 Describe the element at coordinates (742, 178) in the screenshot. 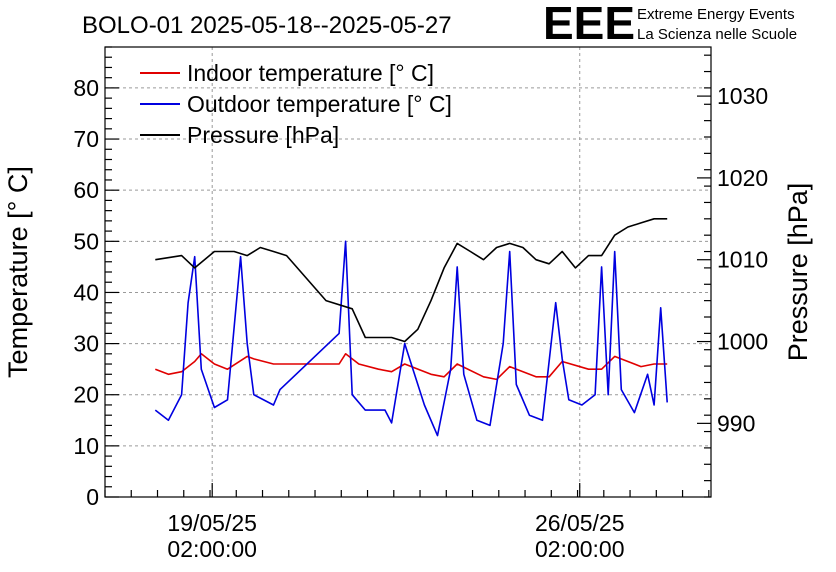

I see `y2-tick-label: 1020` at that location.